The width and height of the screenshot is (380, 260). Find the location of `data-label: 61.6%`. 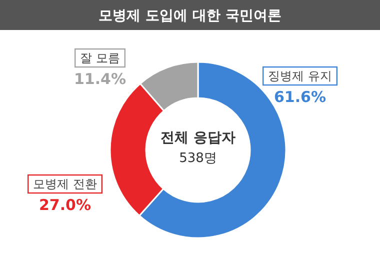

data-label: 61.6% is located at coordinates (300, 97).